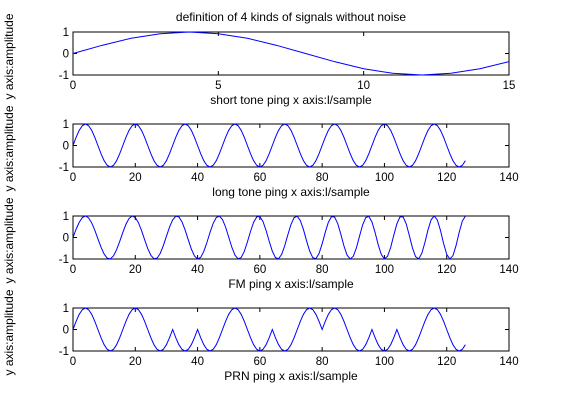 Image resolution: width=561 pixels, height=420 pixels. I want to click on x-axis-label: long tone ping x axis:l/sample, so click(291, 192).